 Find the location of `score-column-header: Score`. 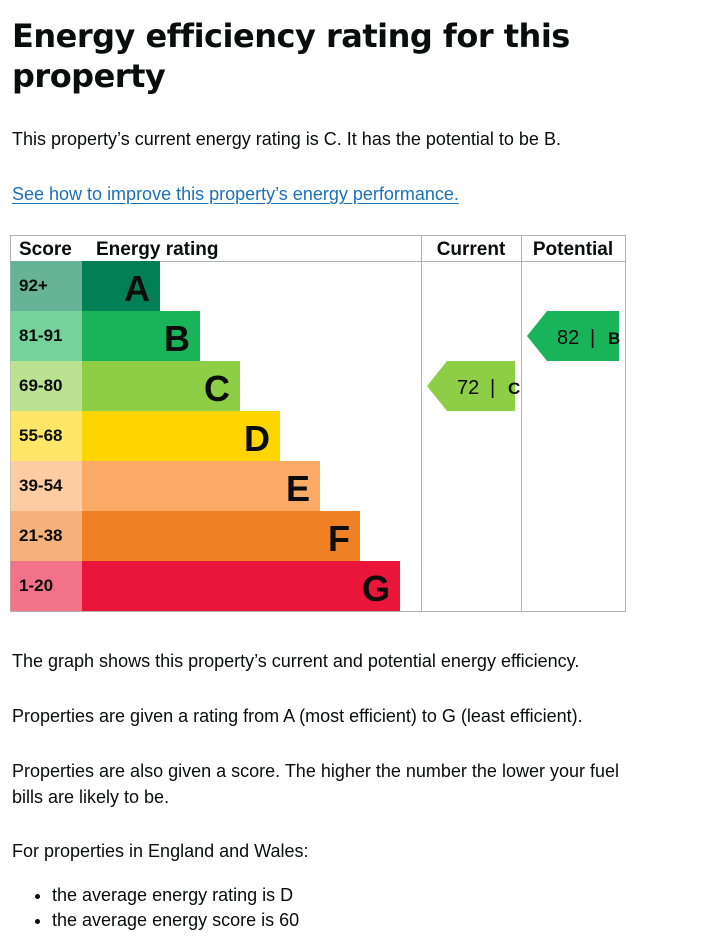

score-column-header: Score is located at coordinates (45, 249).